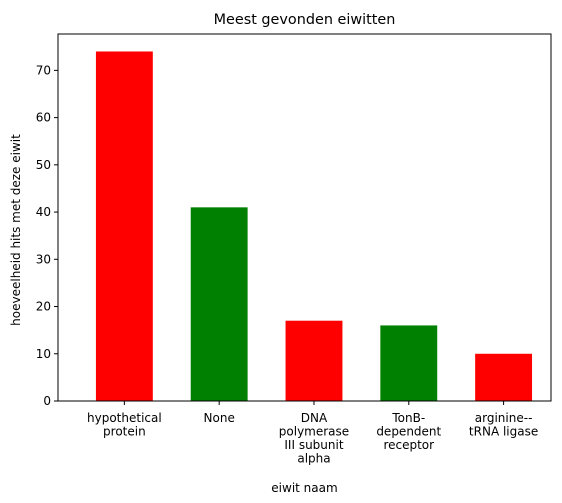  What do you see at coordinates (504, 418) in the screenshot?
I see `x-tick-label: arginine--` at bounding box center [504, 418].